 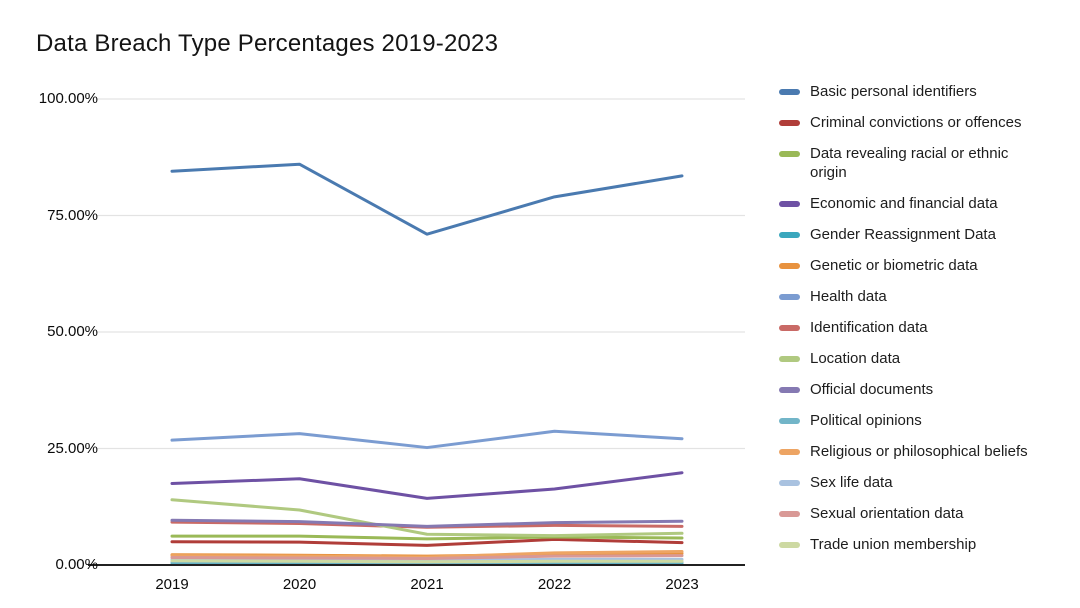 I want to click on series-line-official-documents, so click(x=427, y=523).